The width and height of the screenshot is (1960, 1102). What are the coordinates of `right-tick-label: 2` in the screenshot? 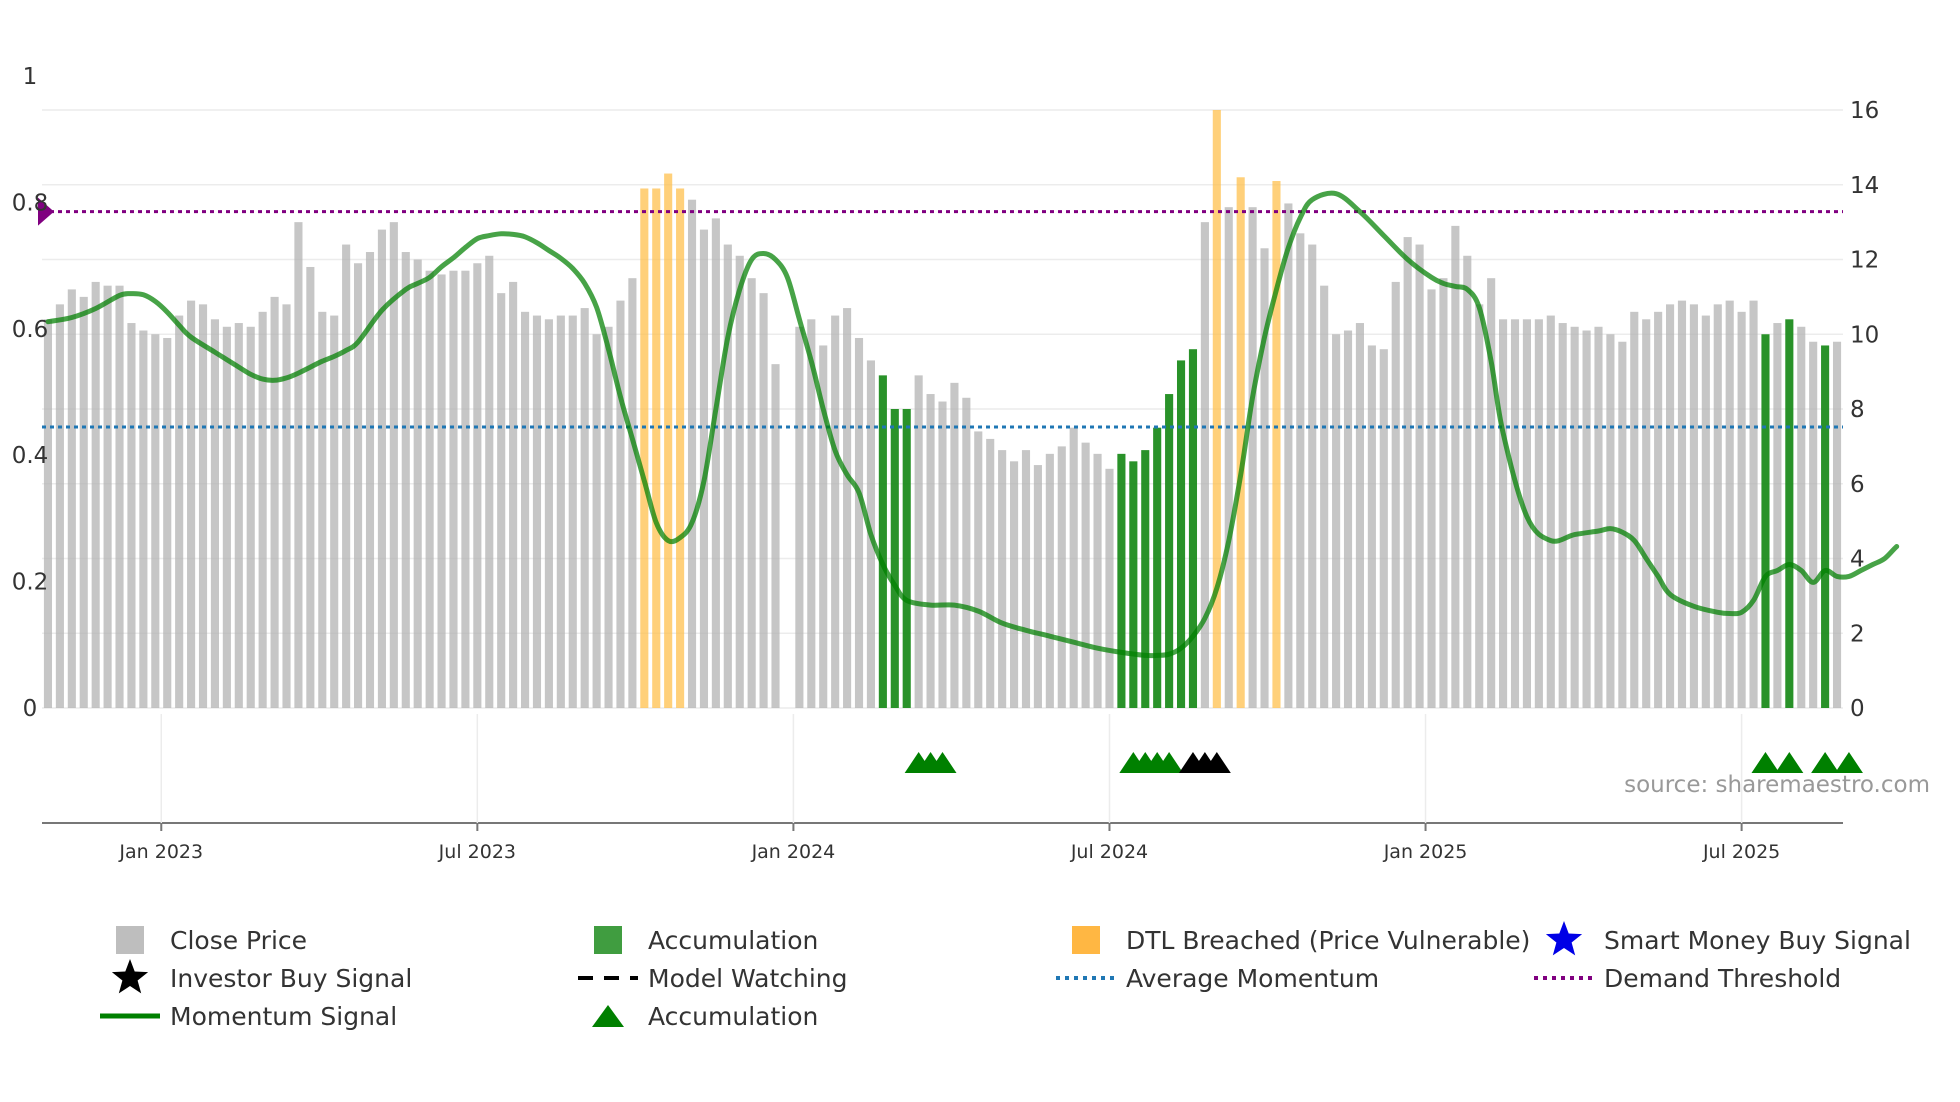 It's located at (1857, 634).